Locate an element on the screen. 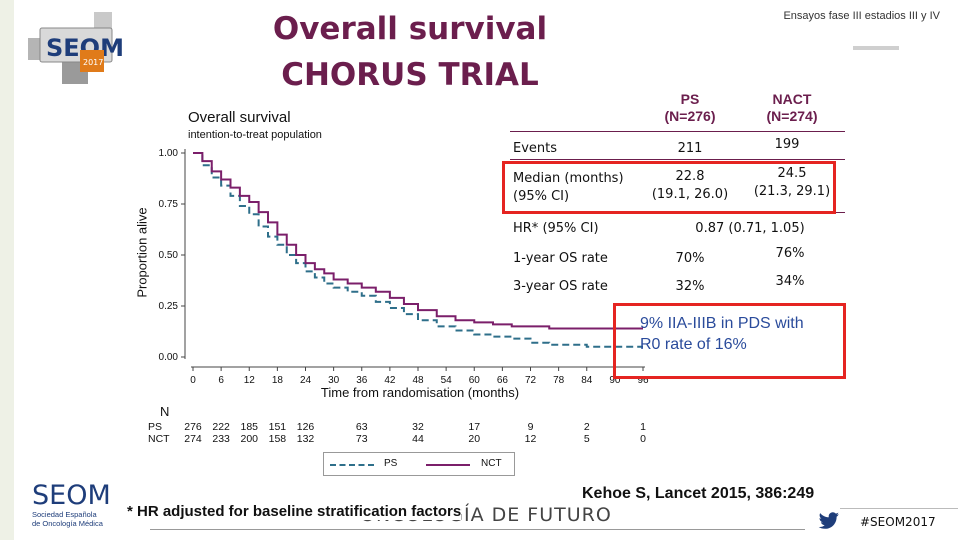 Image resolution: width=960 pixels, height=540 pixels. x-tick-label: 90 is located at coordinates (615, 380).